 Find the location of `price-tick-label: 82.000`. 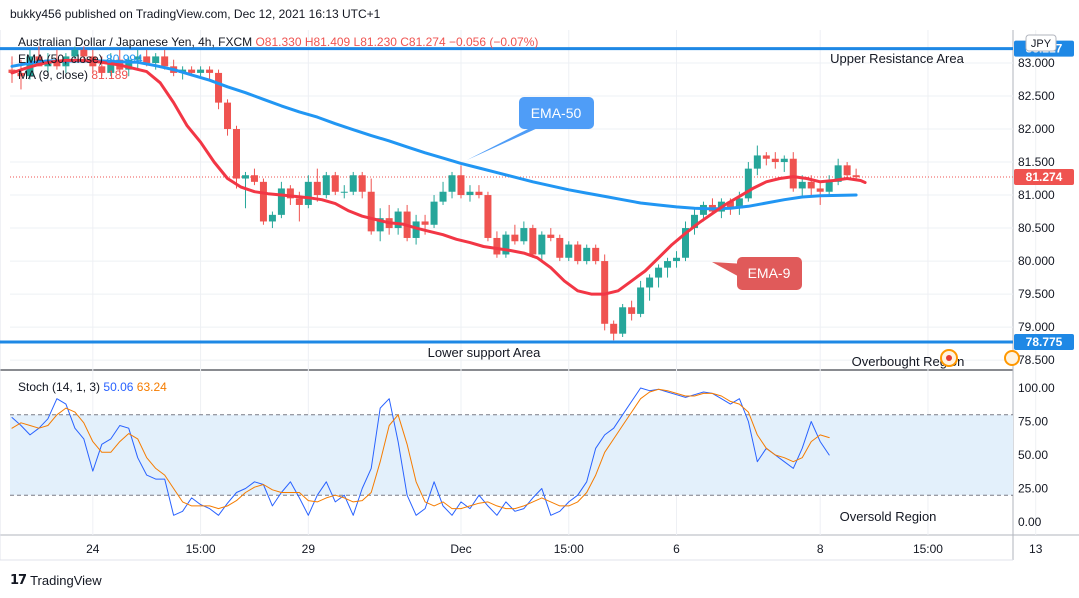

price-tick-label: 82.000 is located at coordinates (1036, 129).